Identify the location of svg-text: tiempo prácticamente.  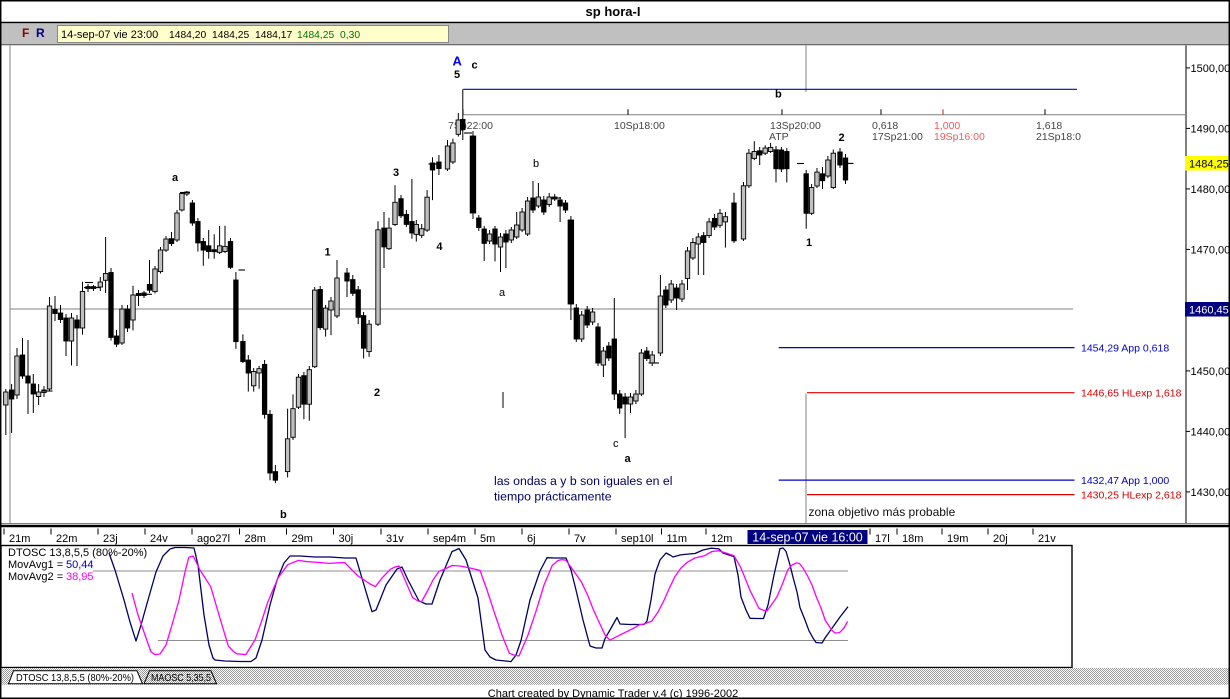
(553, 497).